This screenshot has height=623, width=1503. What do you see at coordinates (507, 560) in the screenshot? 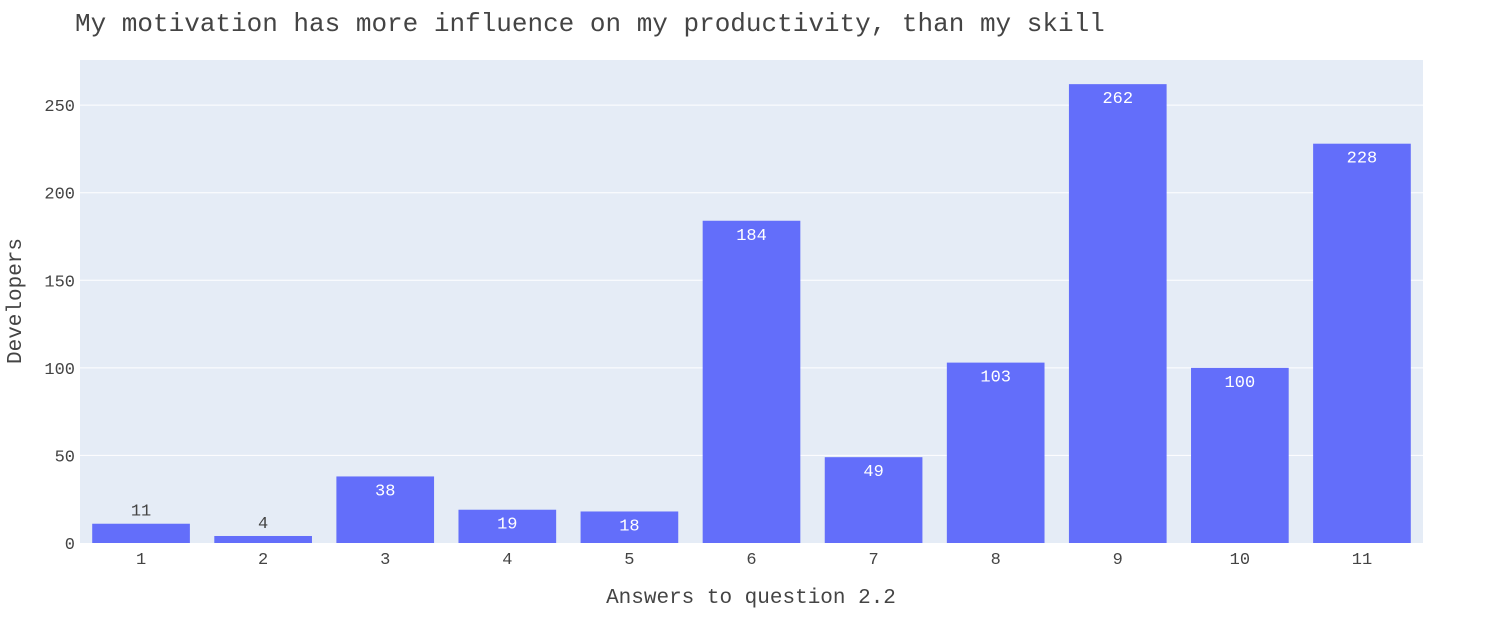
I see `x-tick-label: 4` at bounding box center [507, 560].